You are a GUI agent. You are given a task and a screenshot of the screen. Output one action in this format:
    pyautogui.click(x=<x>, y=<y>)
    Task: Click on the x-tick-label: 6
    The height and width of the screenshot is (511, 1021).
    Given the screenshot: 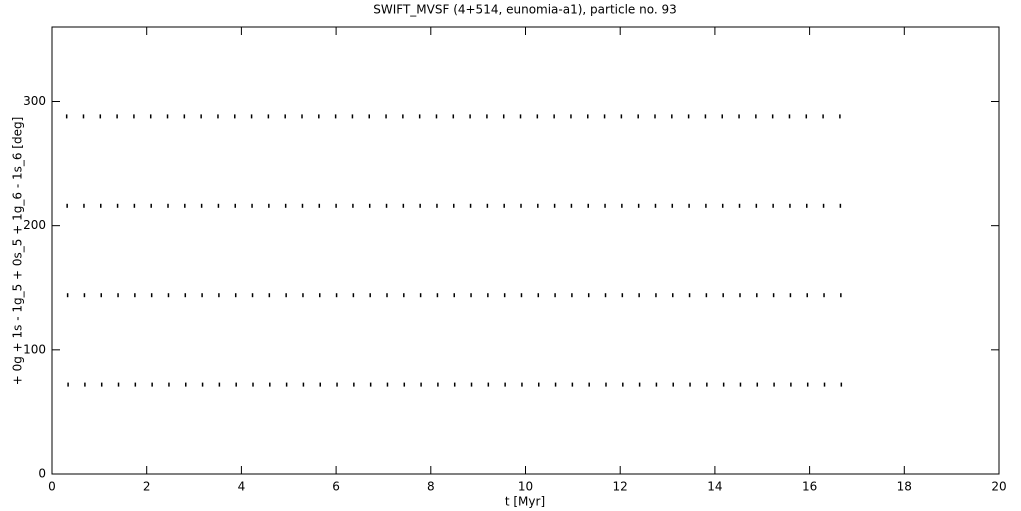 What is the action you would take?
    pyautogui.click(x=336, y=487)
    